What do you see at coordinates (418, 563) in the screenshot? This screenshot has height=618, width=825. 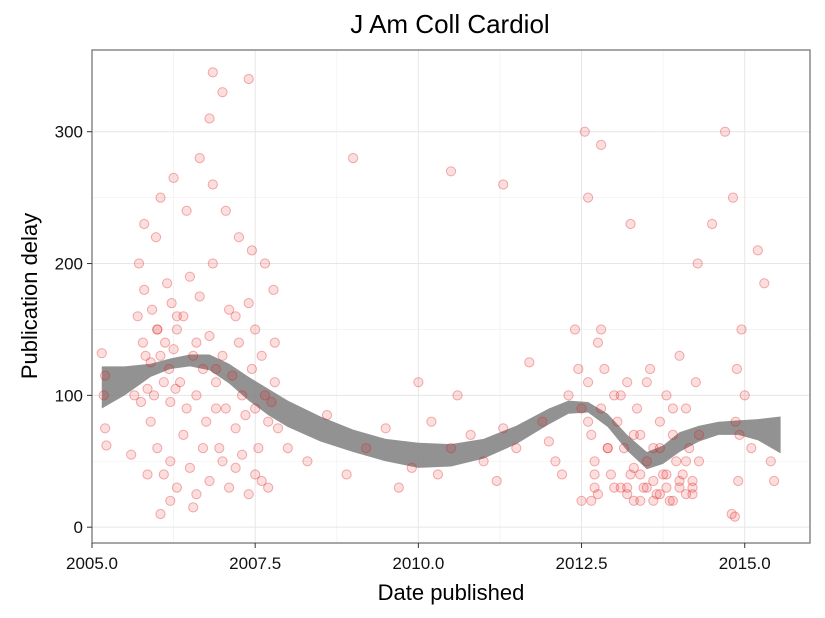 I see `x-tick-label: 2010.0` at bounding box center [418, 563].